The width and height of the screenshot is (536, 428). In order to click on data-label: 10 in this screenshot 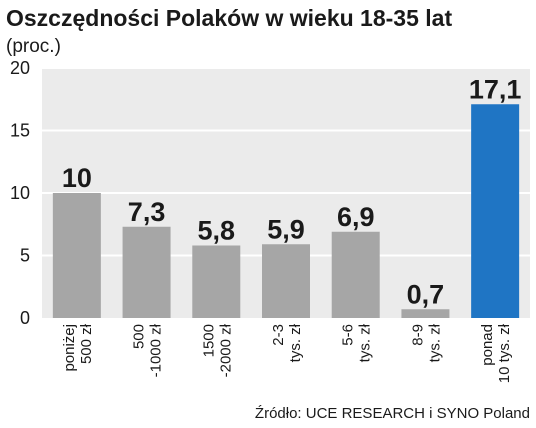, I will do `click(77, 178)`.